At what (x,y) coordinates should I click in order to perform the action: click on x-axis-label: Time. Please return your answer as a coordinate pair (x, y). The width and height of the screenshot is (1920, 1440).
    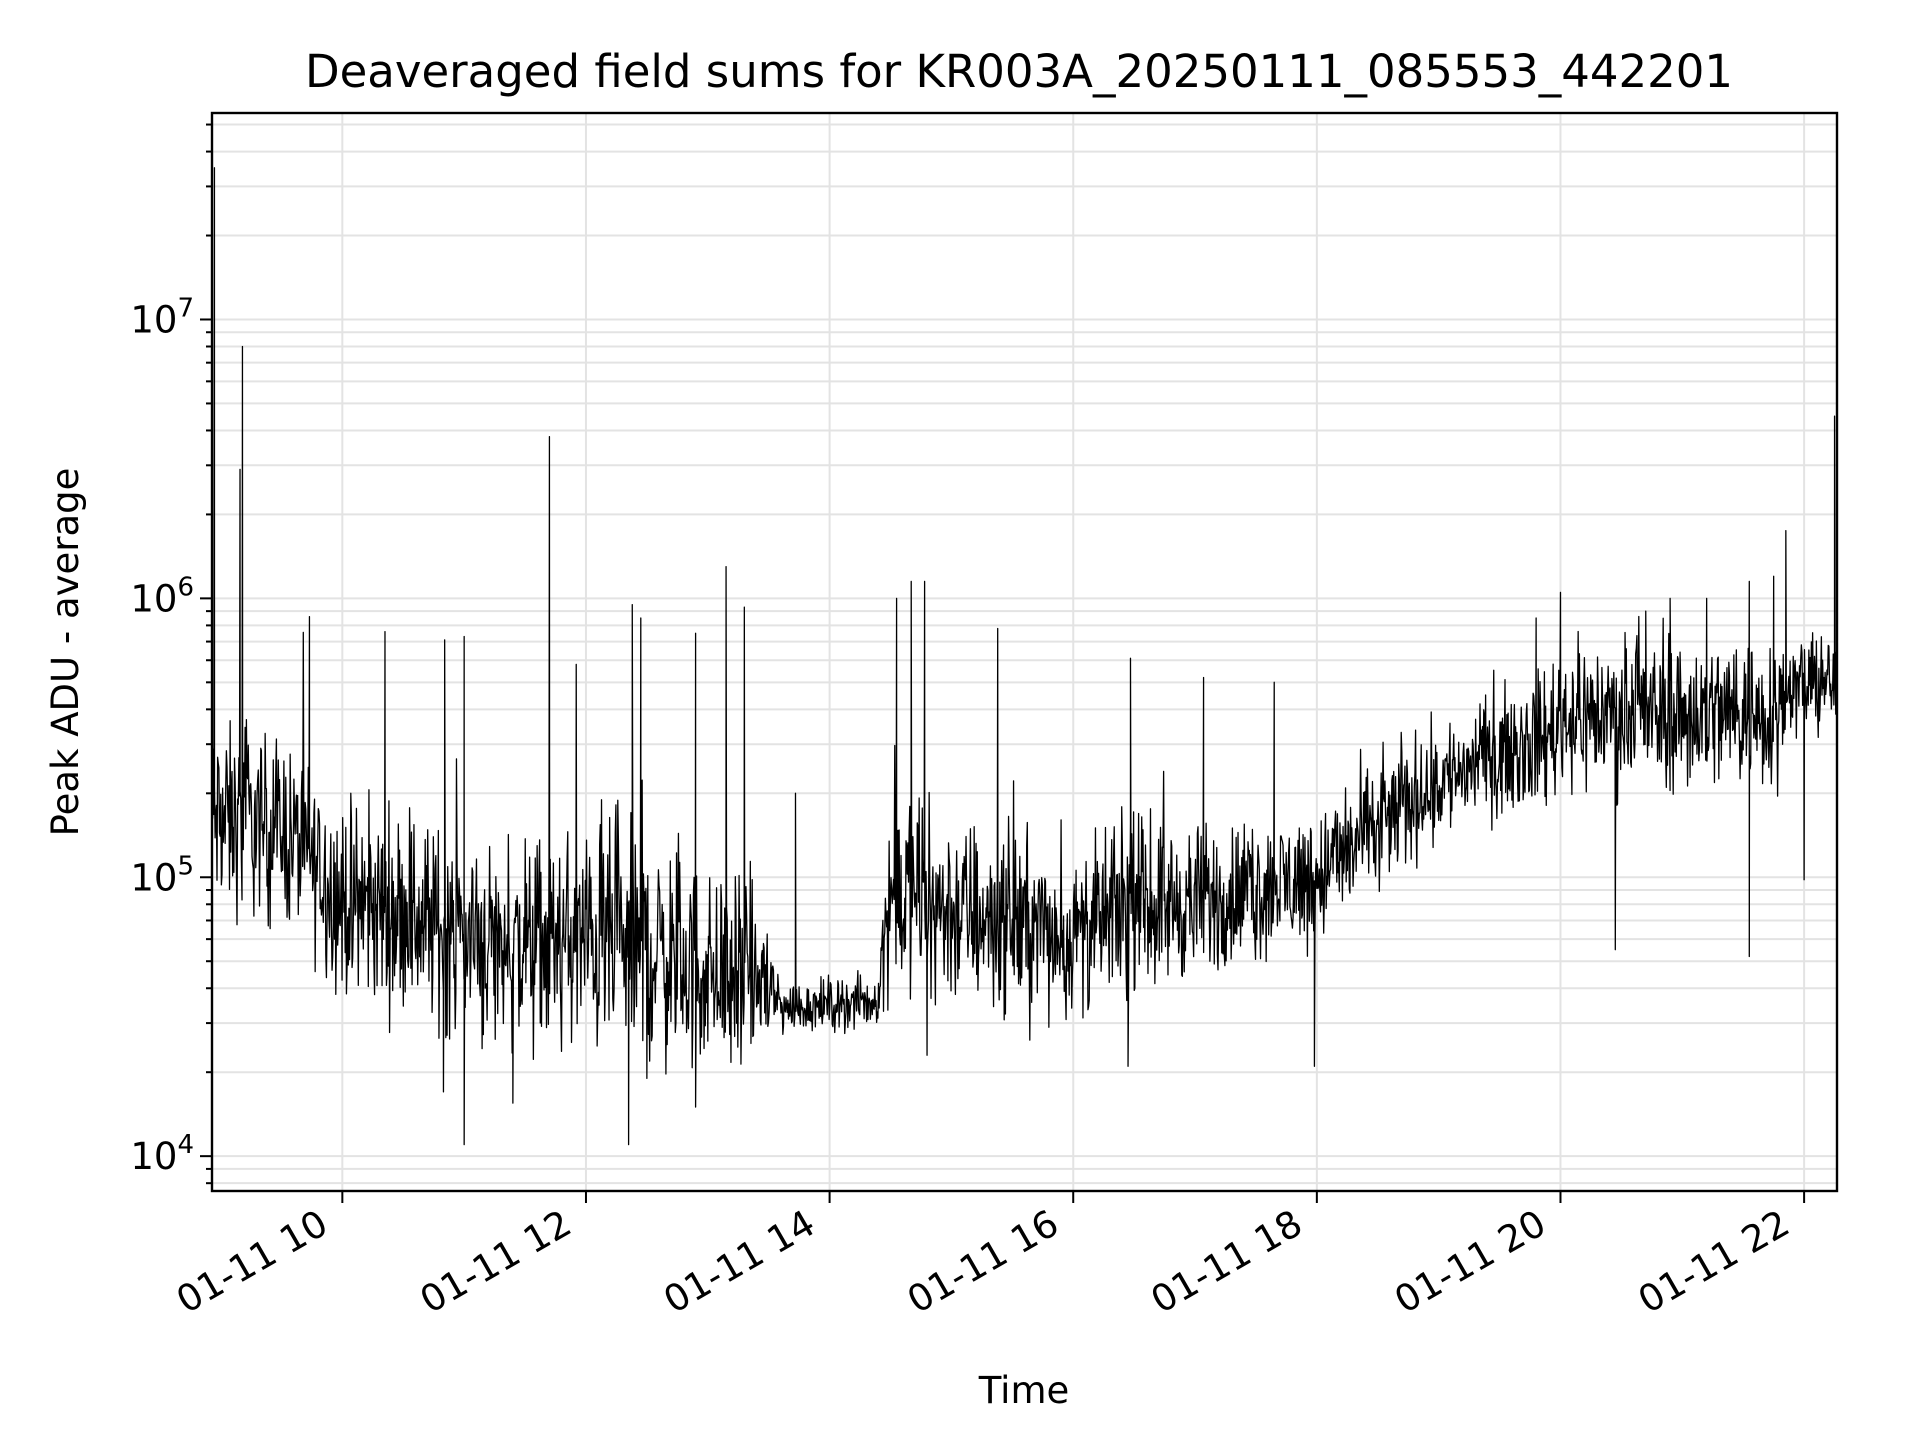
    Looking at the image, I should click on (1024, 1390).